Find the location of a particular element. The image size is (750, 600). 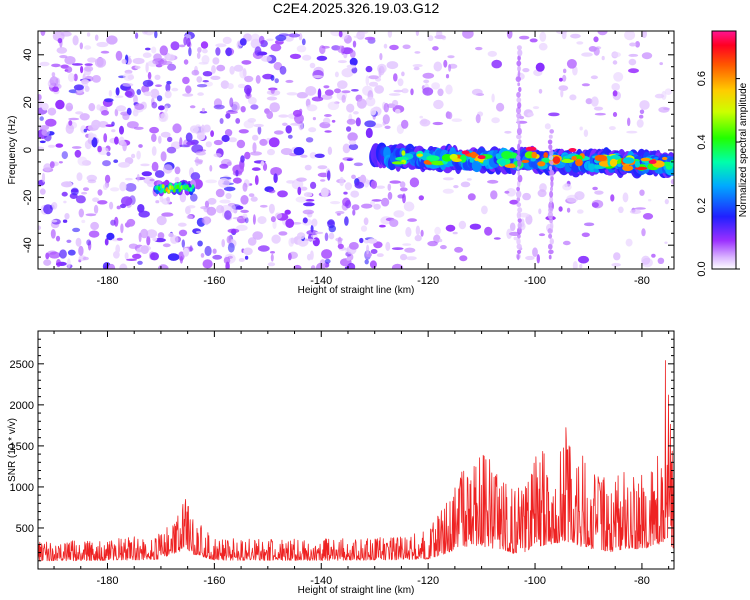

colorbar-tick-label: 0.2 is located at coordinates (702, 205).